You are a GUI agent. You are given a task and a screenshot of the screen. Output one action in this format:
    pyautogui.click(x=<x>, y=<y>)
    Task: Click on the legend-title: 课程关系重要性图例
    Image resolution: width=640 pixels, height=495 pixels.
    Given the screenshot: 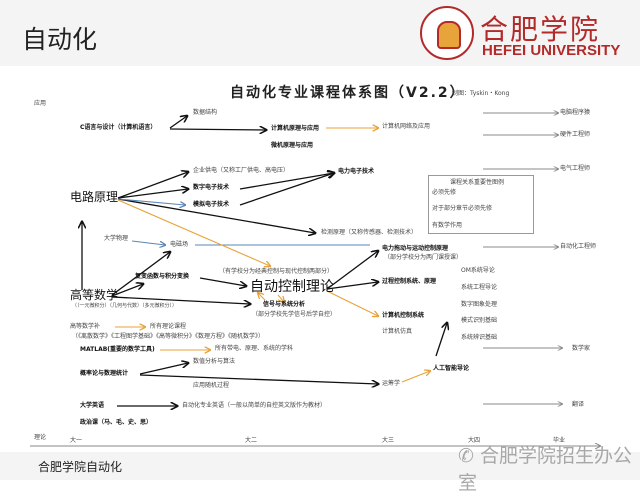 What is the action you would take?
    pyautogui.click(x=477, y=182)
    